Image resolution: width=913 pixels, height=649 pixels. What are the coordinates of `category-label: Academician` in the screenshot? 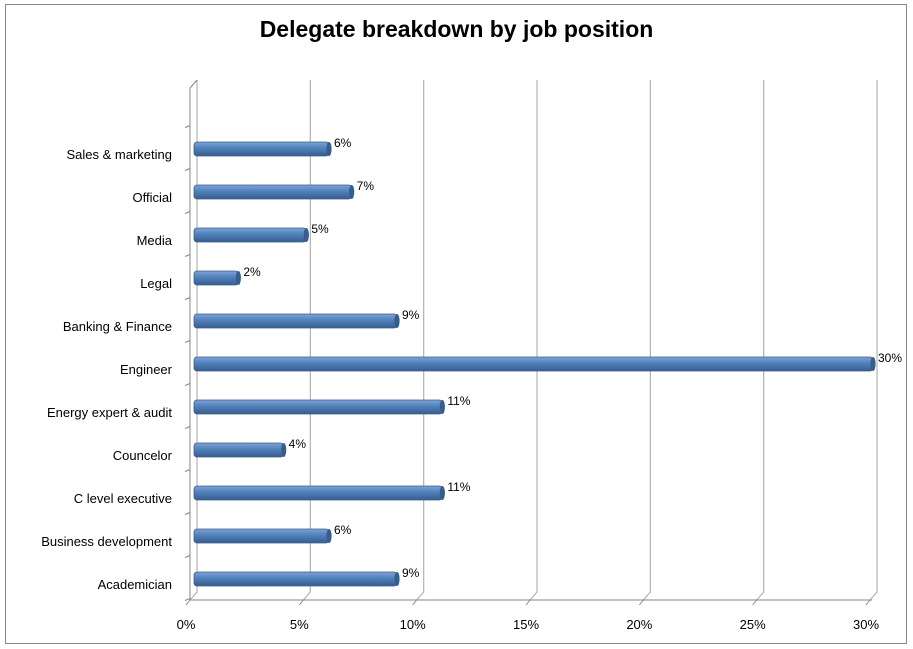 It's located at (135, 584).